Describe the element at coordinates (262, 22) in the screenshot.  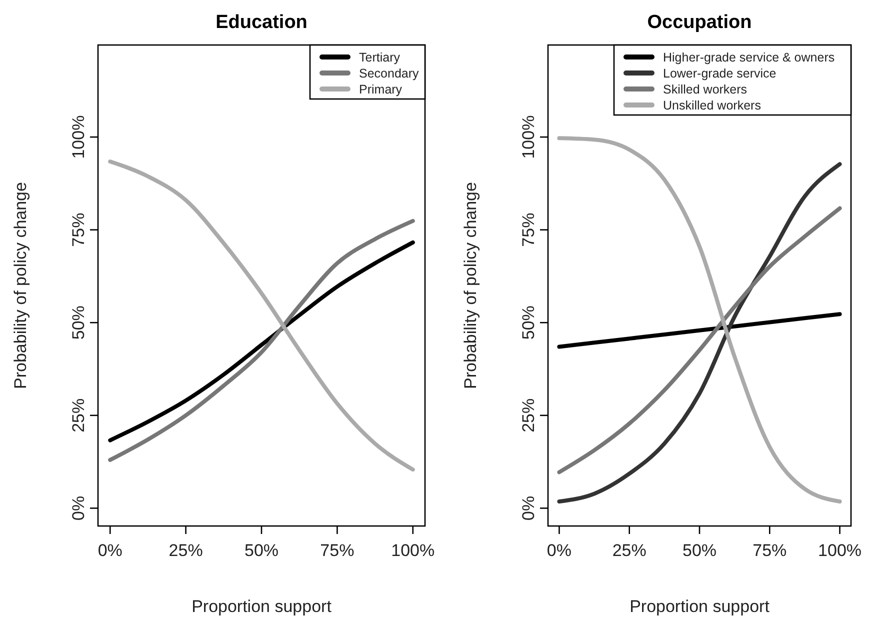
I see `chart-title: Education` at that location.